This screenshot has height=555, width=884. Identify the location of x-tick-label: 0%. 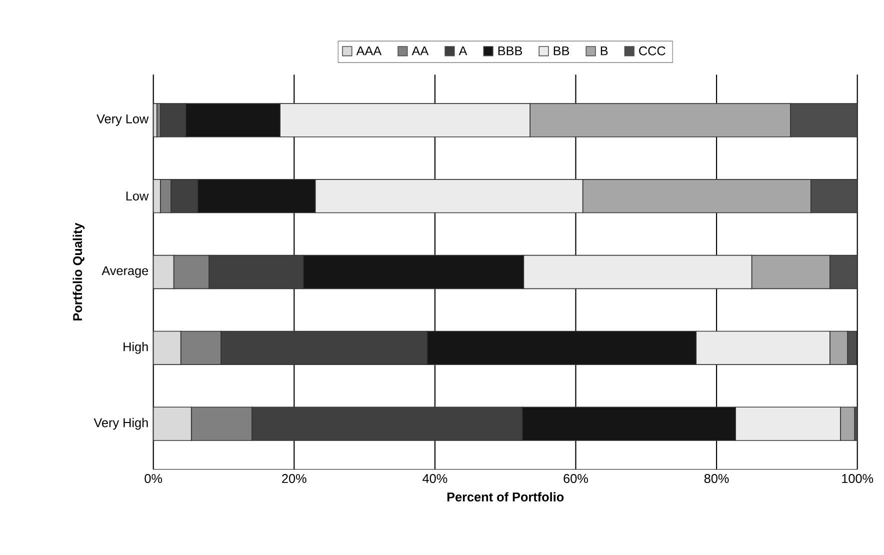
(153, 479).